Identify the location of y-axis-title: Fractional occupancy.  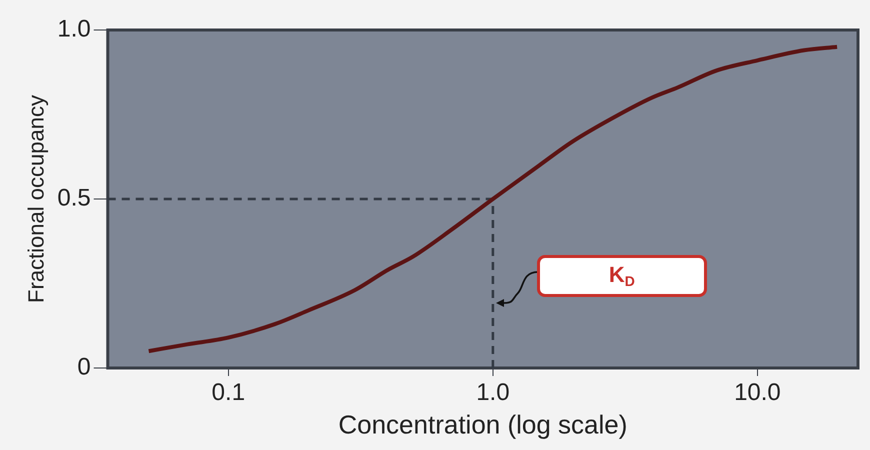
(35, 199).